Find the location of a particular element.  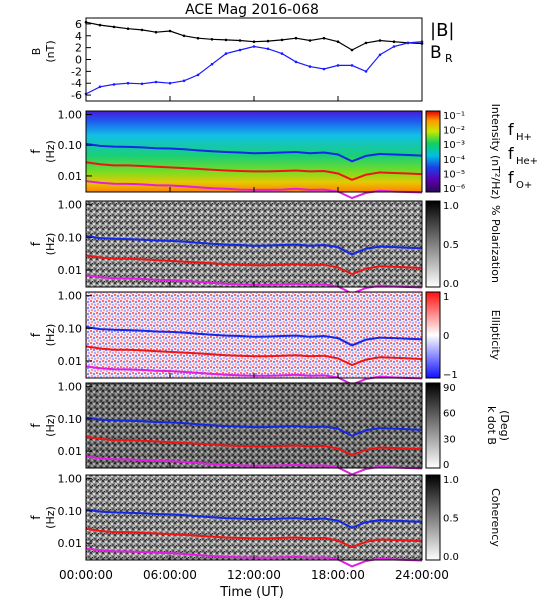

legend-subscript: O+ is located at coordinates (524, 185).